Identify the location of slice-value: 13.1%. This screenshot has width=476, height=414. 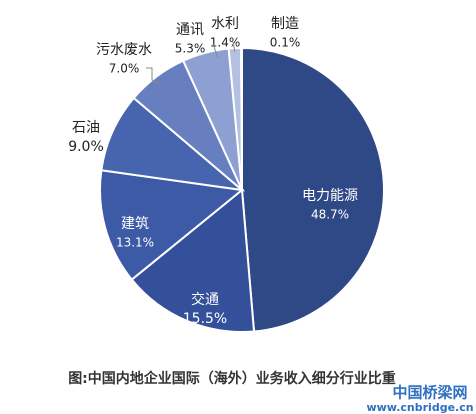
(135, 243).